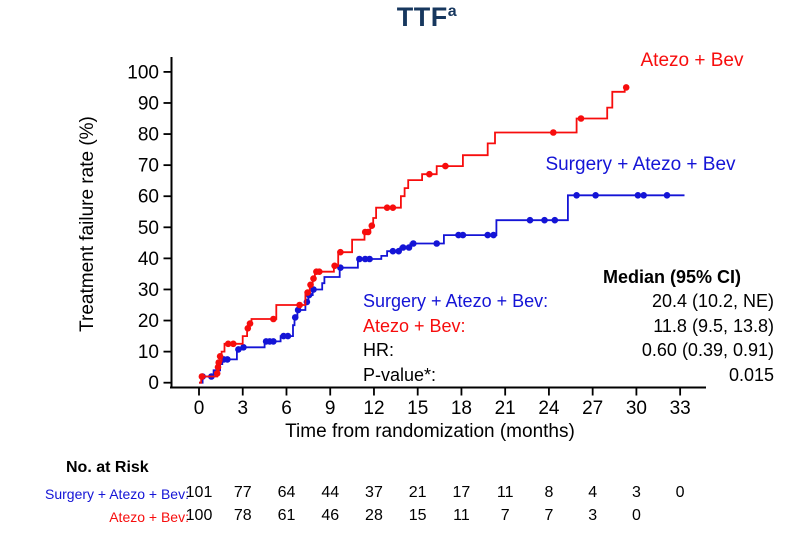  What do you see at coordinates (400, 374) in the screenshot?
I see `stats-label-pvalue: P-value*:` at bounding box center [400, 374].